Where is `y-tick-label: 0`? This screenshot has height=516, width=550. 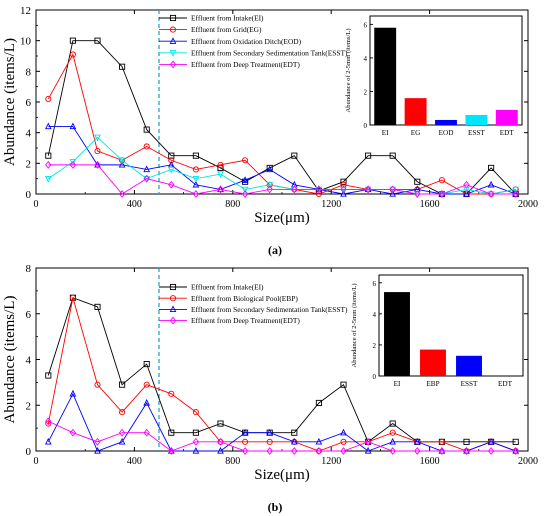
y-tick-label: 0 is located at coordinates (29, 195).